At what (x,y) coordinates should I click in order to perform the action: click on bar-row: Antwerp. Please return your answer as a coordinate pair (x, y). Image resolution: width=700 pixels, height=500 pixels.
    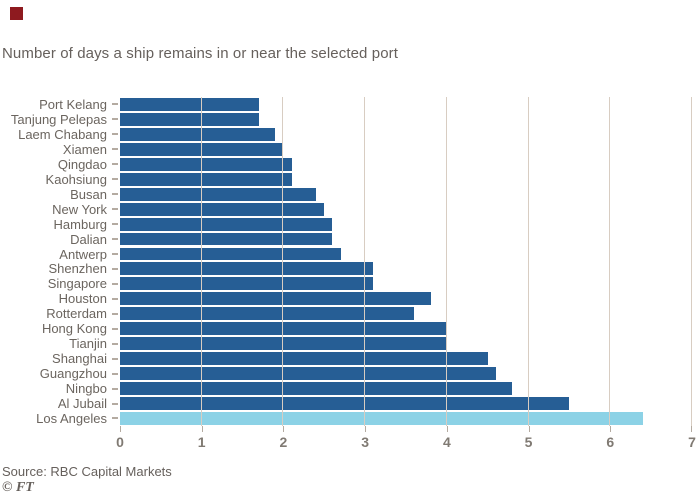
    Looking at the image, I should click on (346, 254).